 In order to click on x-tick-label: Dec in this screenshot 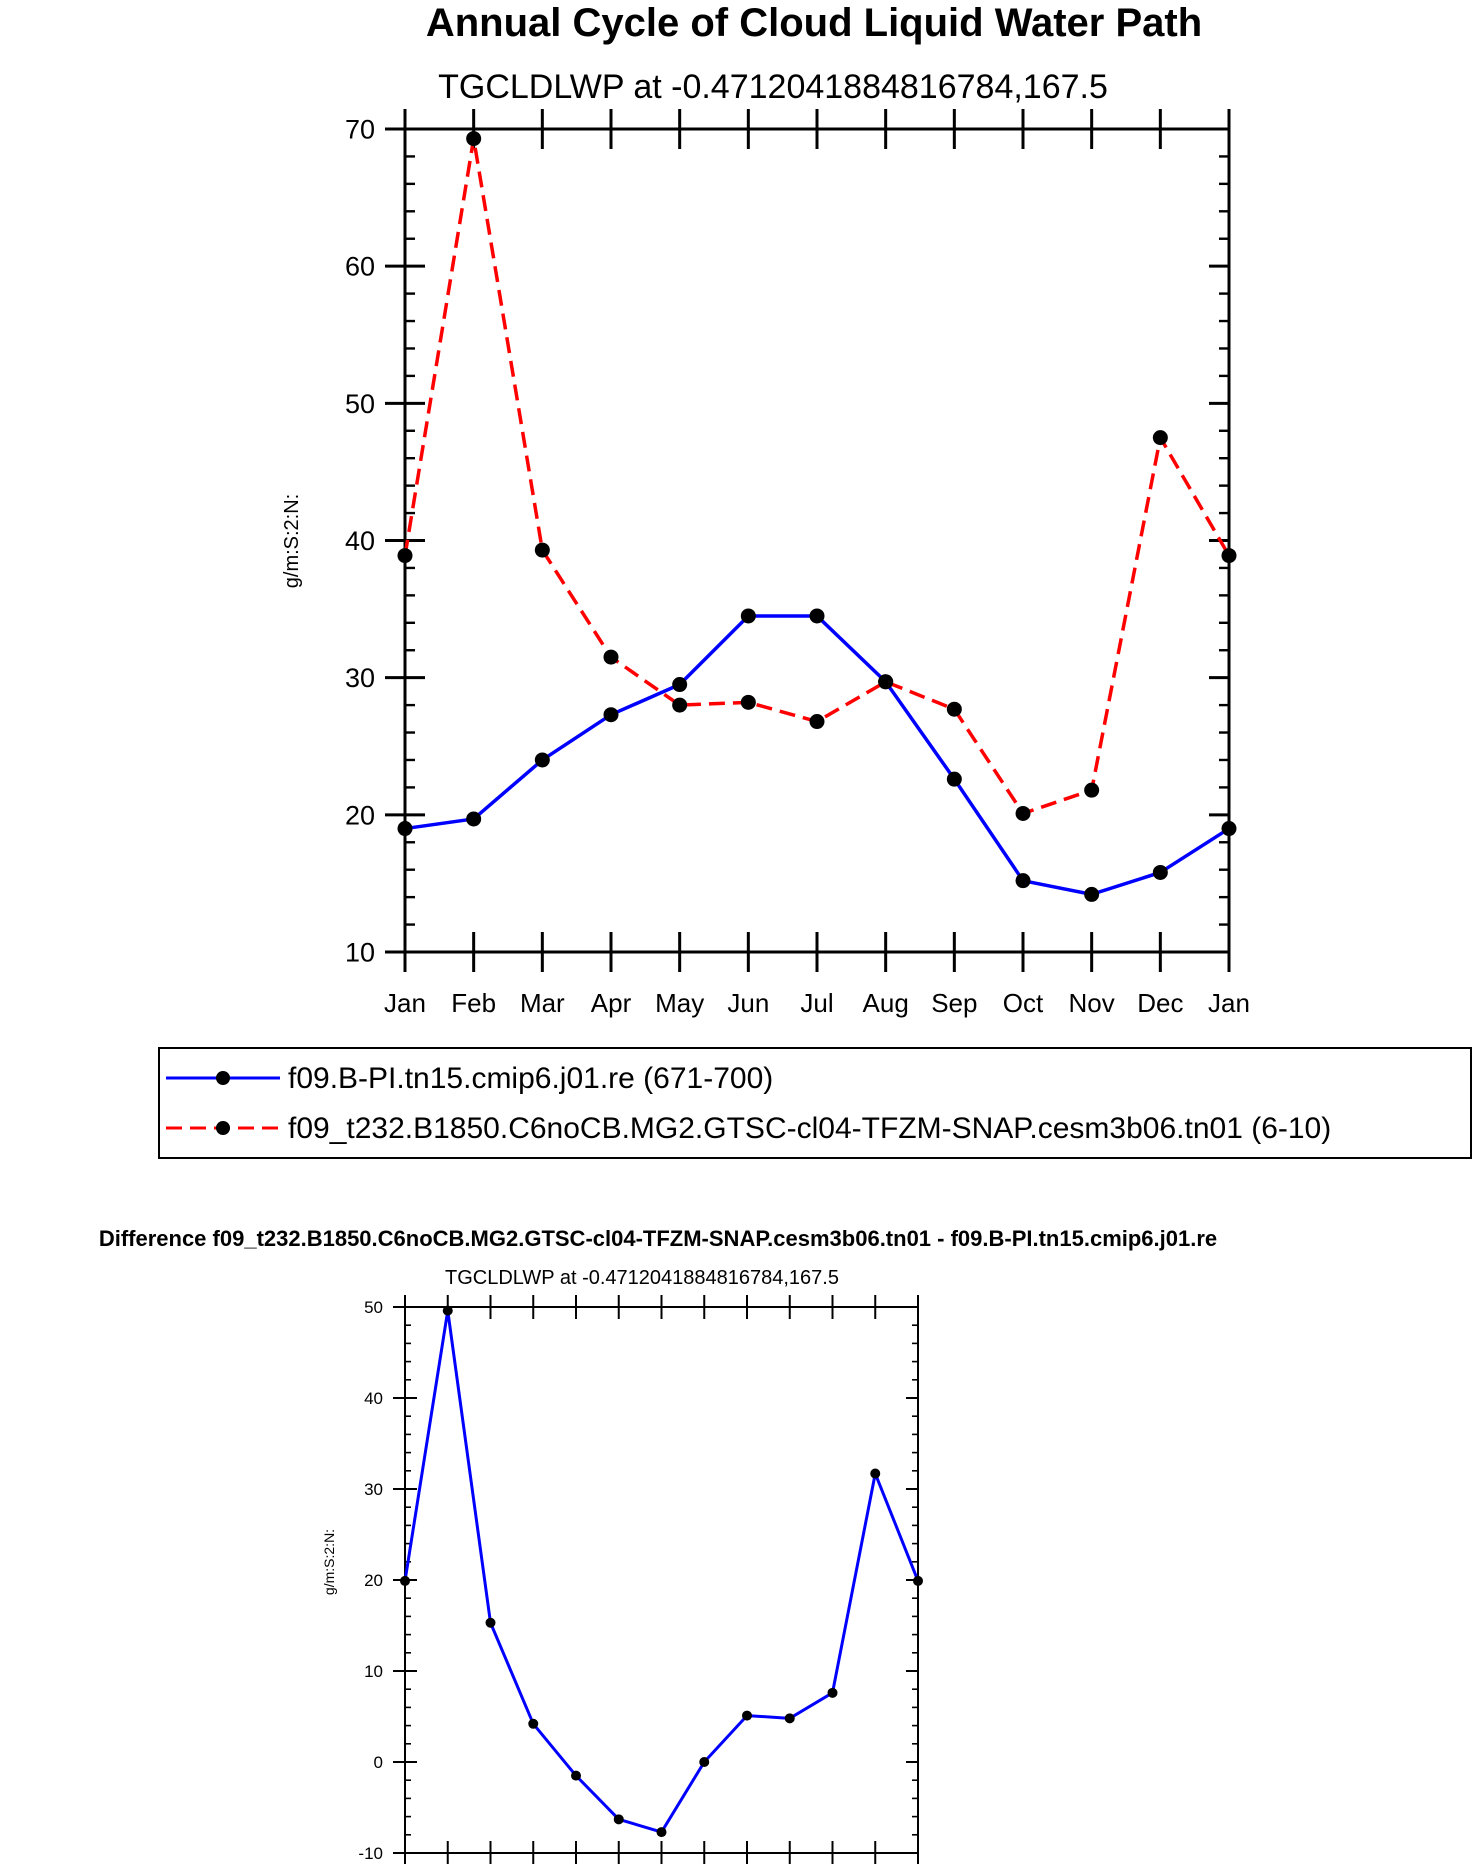, I will do `click(1160, 1003)`.